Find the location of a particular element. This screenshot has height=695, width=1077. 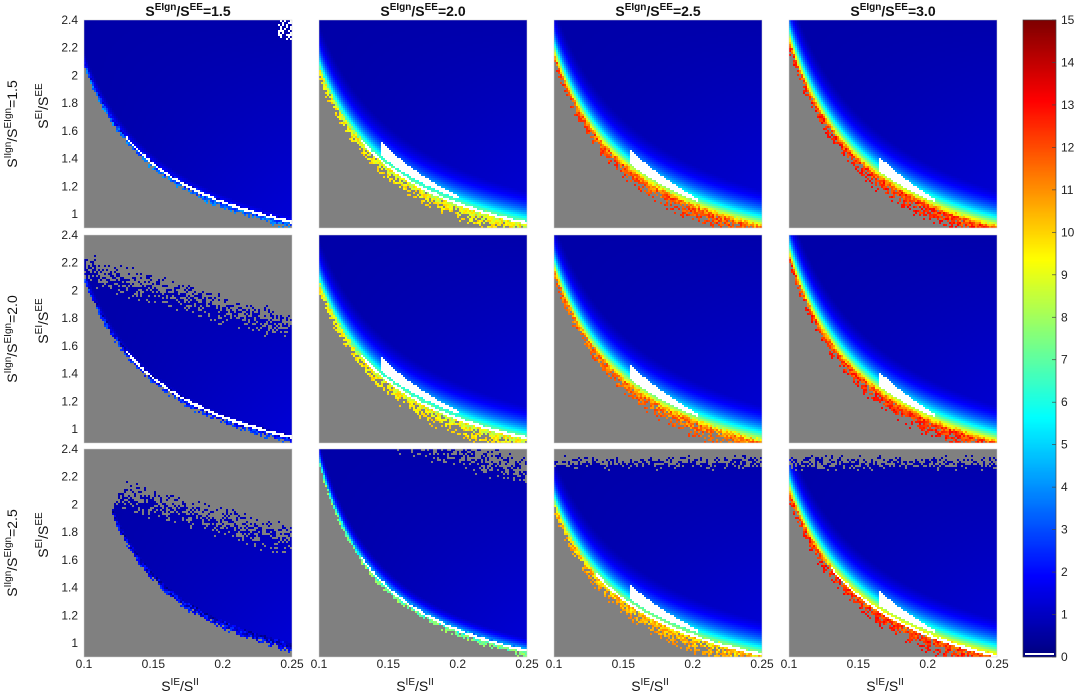

x-axis-label-1: SIE/SII is located at coordinates (180, 685).